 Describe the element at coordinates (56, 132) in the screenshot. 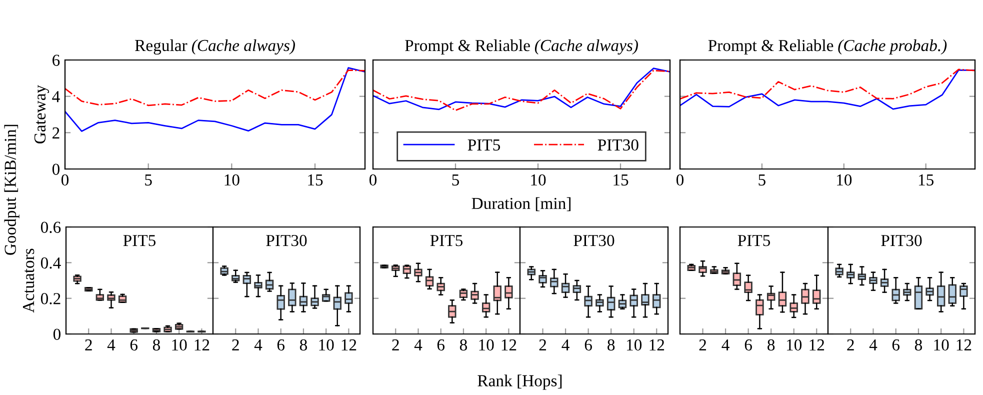

I see `y-tick-label: 2` at that location.